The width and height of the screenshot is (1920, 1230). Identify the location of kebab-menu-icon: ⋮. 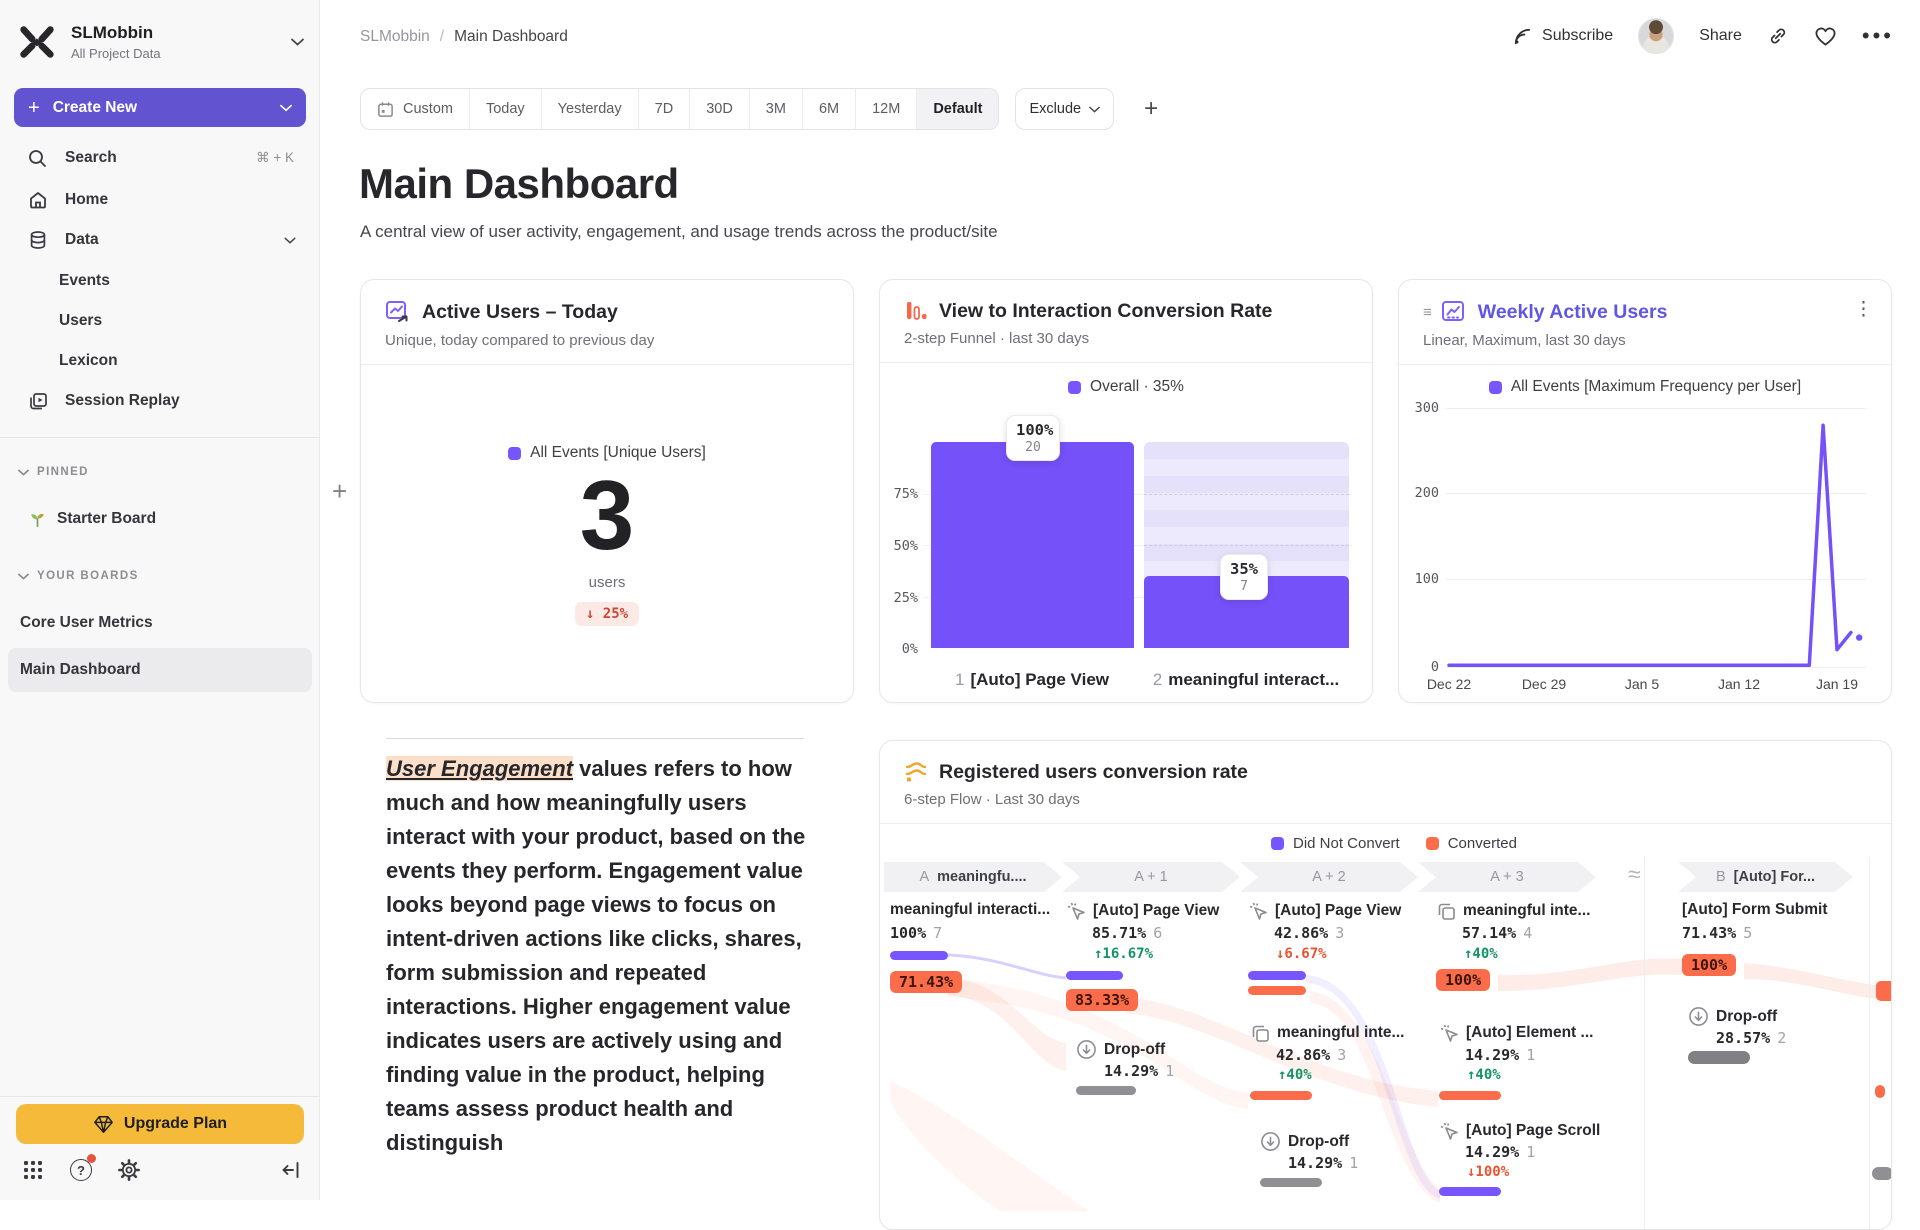
(1863, 309).